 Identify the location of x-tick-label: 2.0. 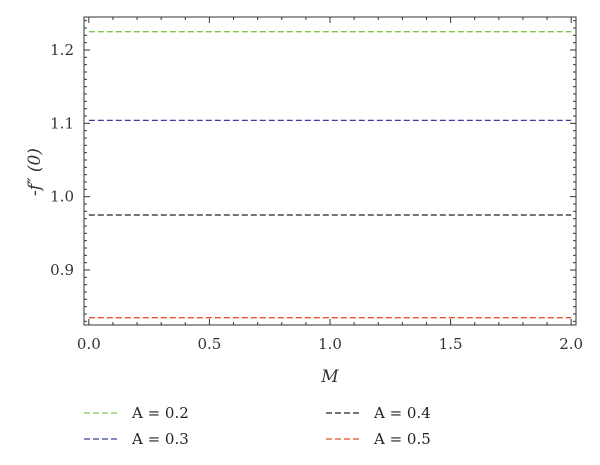
(571, 344).